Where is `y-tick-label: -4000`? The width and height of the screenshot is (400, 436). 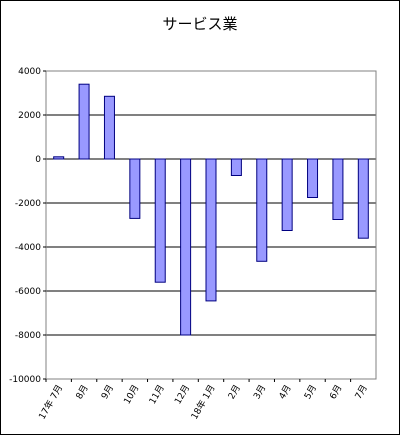 y-tick-label: -4000 is located at coordinates (28, 248).